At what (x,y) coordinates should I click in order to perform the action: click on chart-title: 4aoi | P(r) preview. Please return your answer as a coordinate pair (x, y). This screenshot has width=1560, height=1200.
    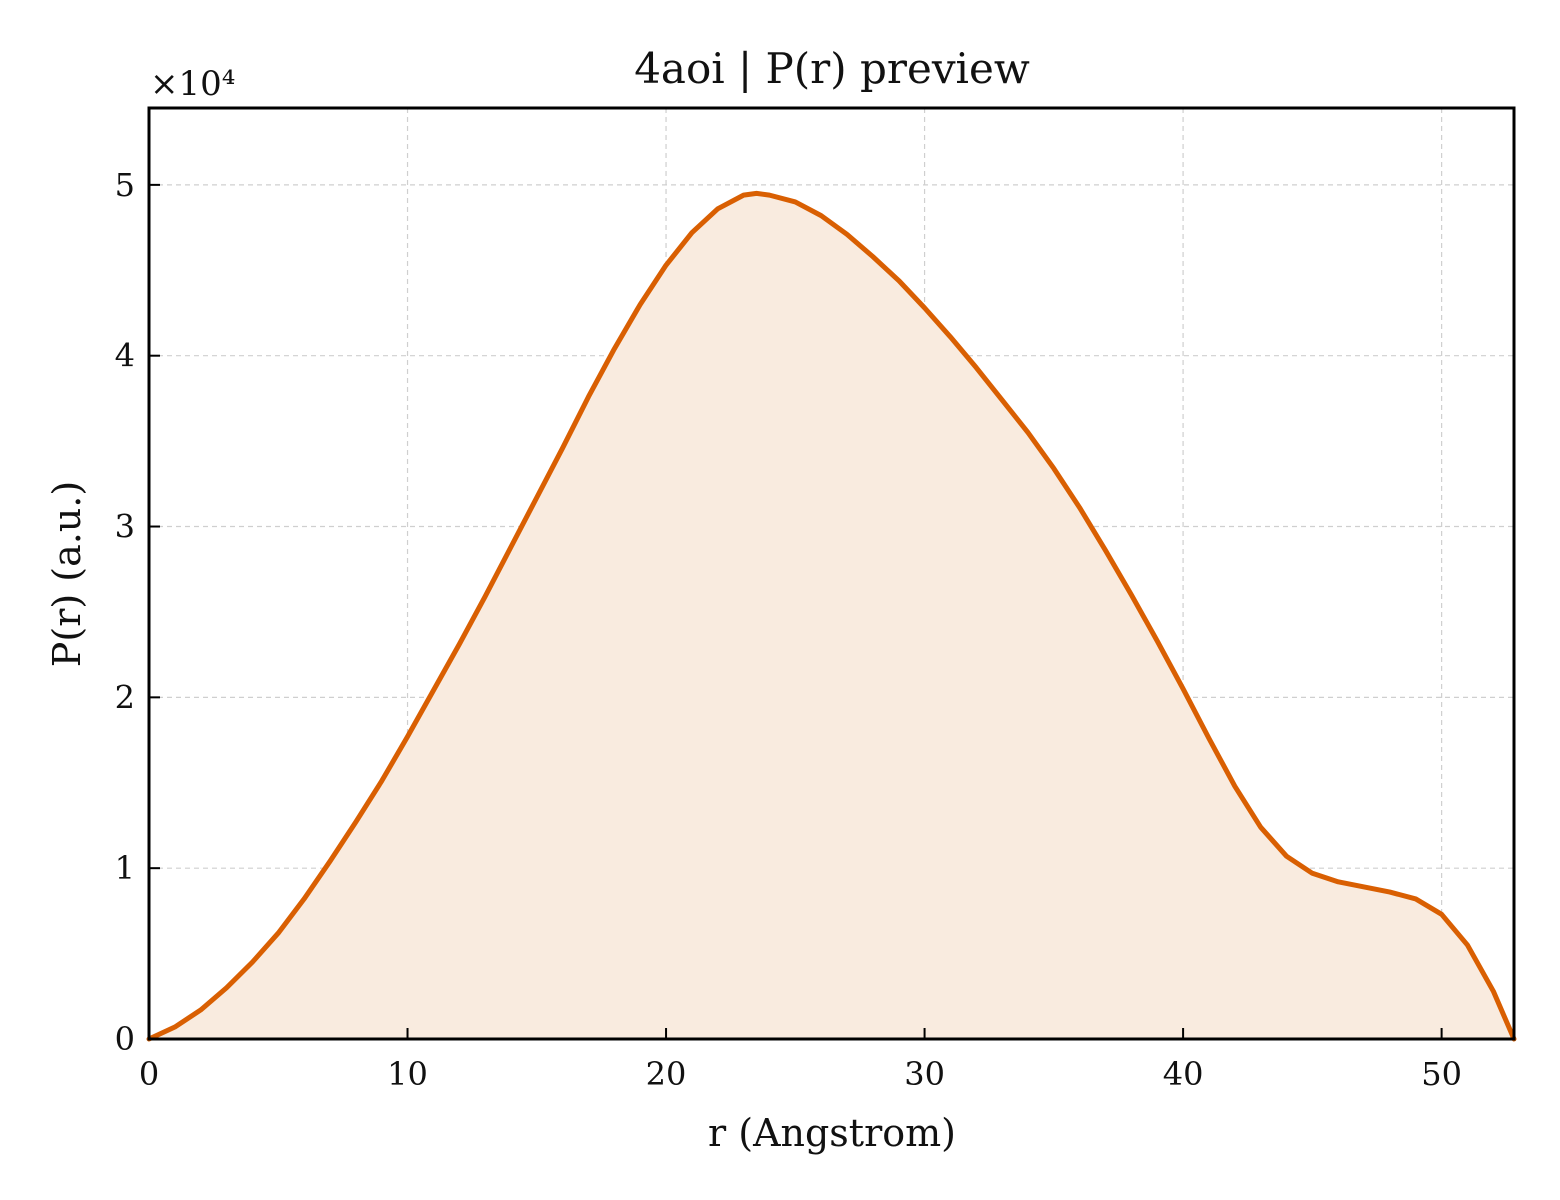
    Looking at the image, I should click on (832, 68).